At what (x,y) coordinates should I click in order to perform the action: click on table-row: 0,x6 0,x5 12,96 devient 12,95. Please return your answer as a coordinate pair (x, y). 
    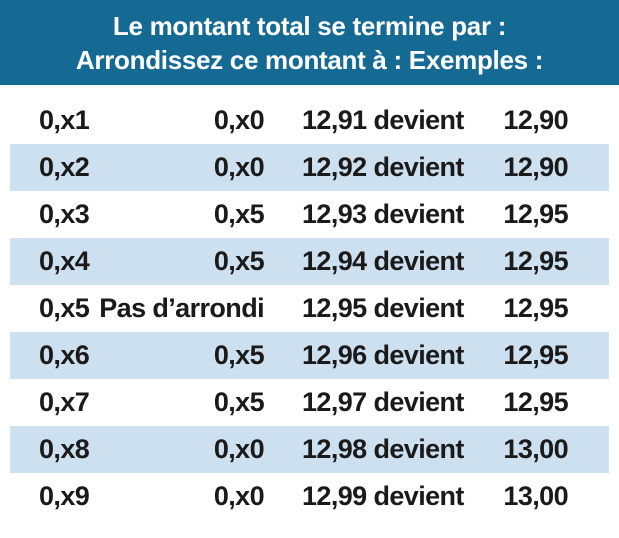
    Looking at the image, I should click on (309, 355).